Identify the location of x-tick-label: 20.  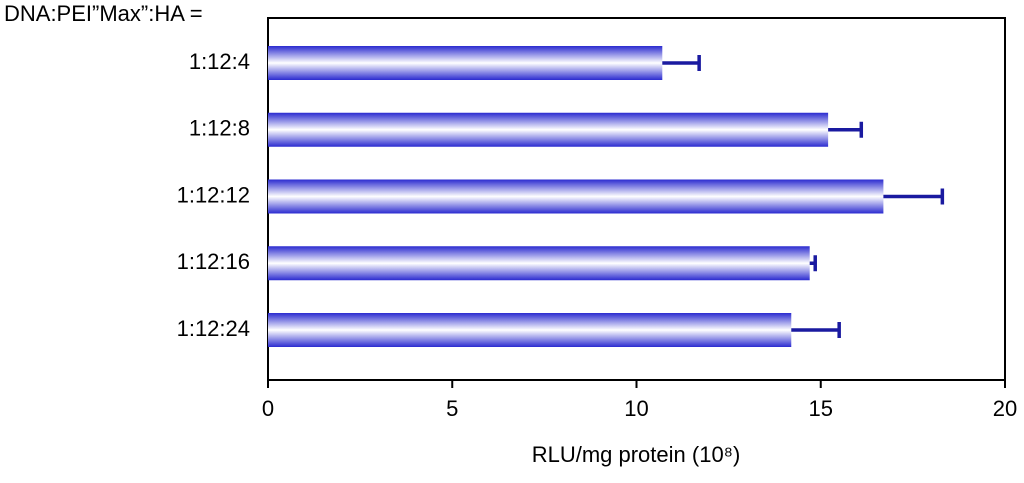
(1005, 408).